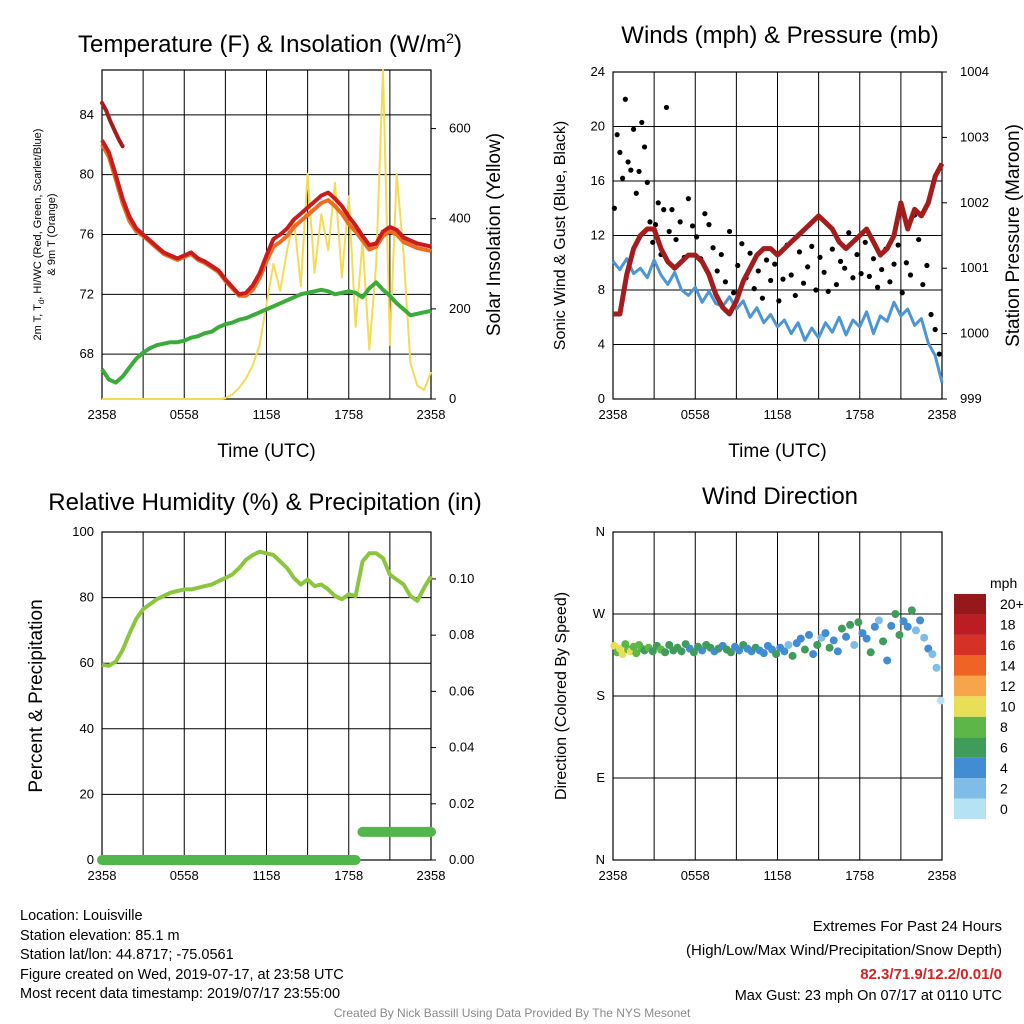  I want to click on colorbar-label: 10, so click(1008, 707).